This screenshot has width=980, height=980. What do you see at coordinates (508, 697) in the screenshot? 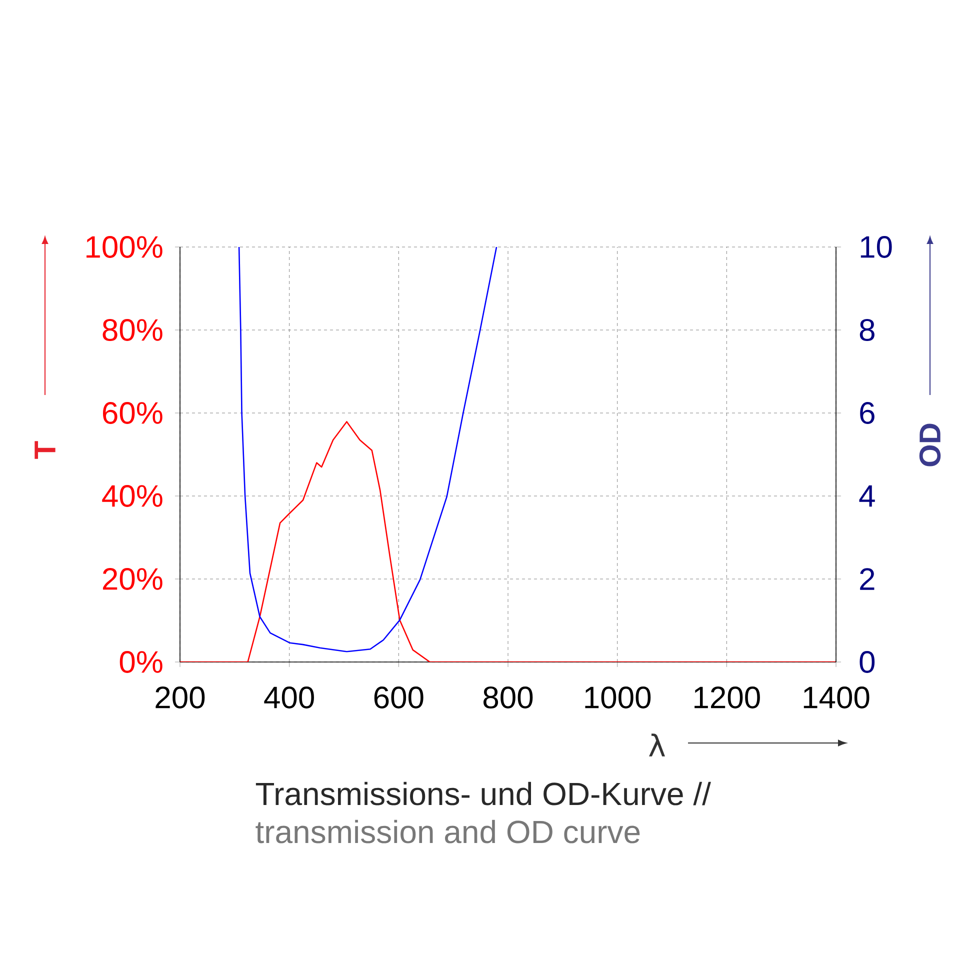
I see `x-tick-label: 800` at bounding box center [508, 697].